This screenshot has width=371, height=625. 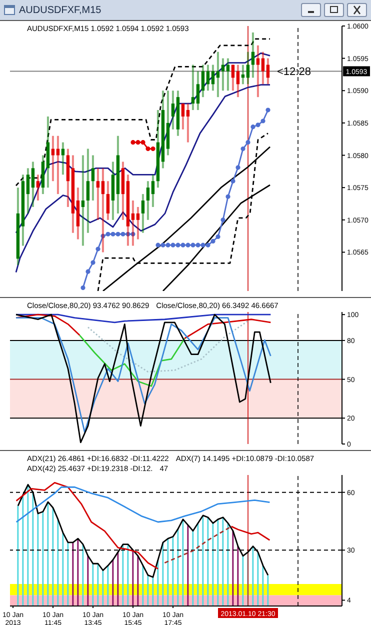 I want to click on chart-title: AUDUSDFXF,M15, so click(x=60, y=10).